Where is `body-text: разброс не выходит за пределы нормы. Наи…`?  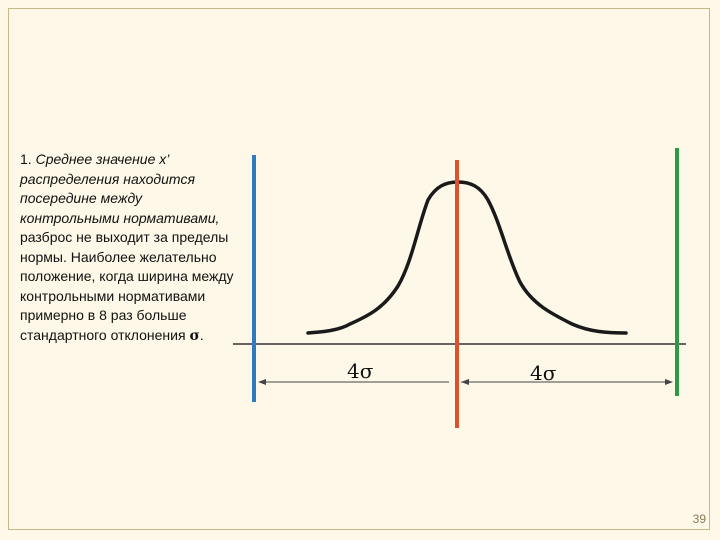
body-text: разброс не выходит за пределы нормы. Наи… is located at coordinates (127, 286).